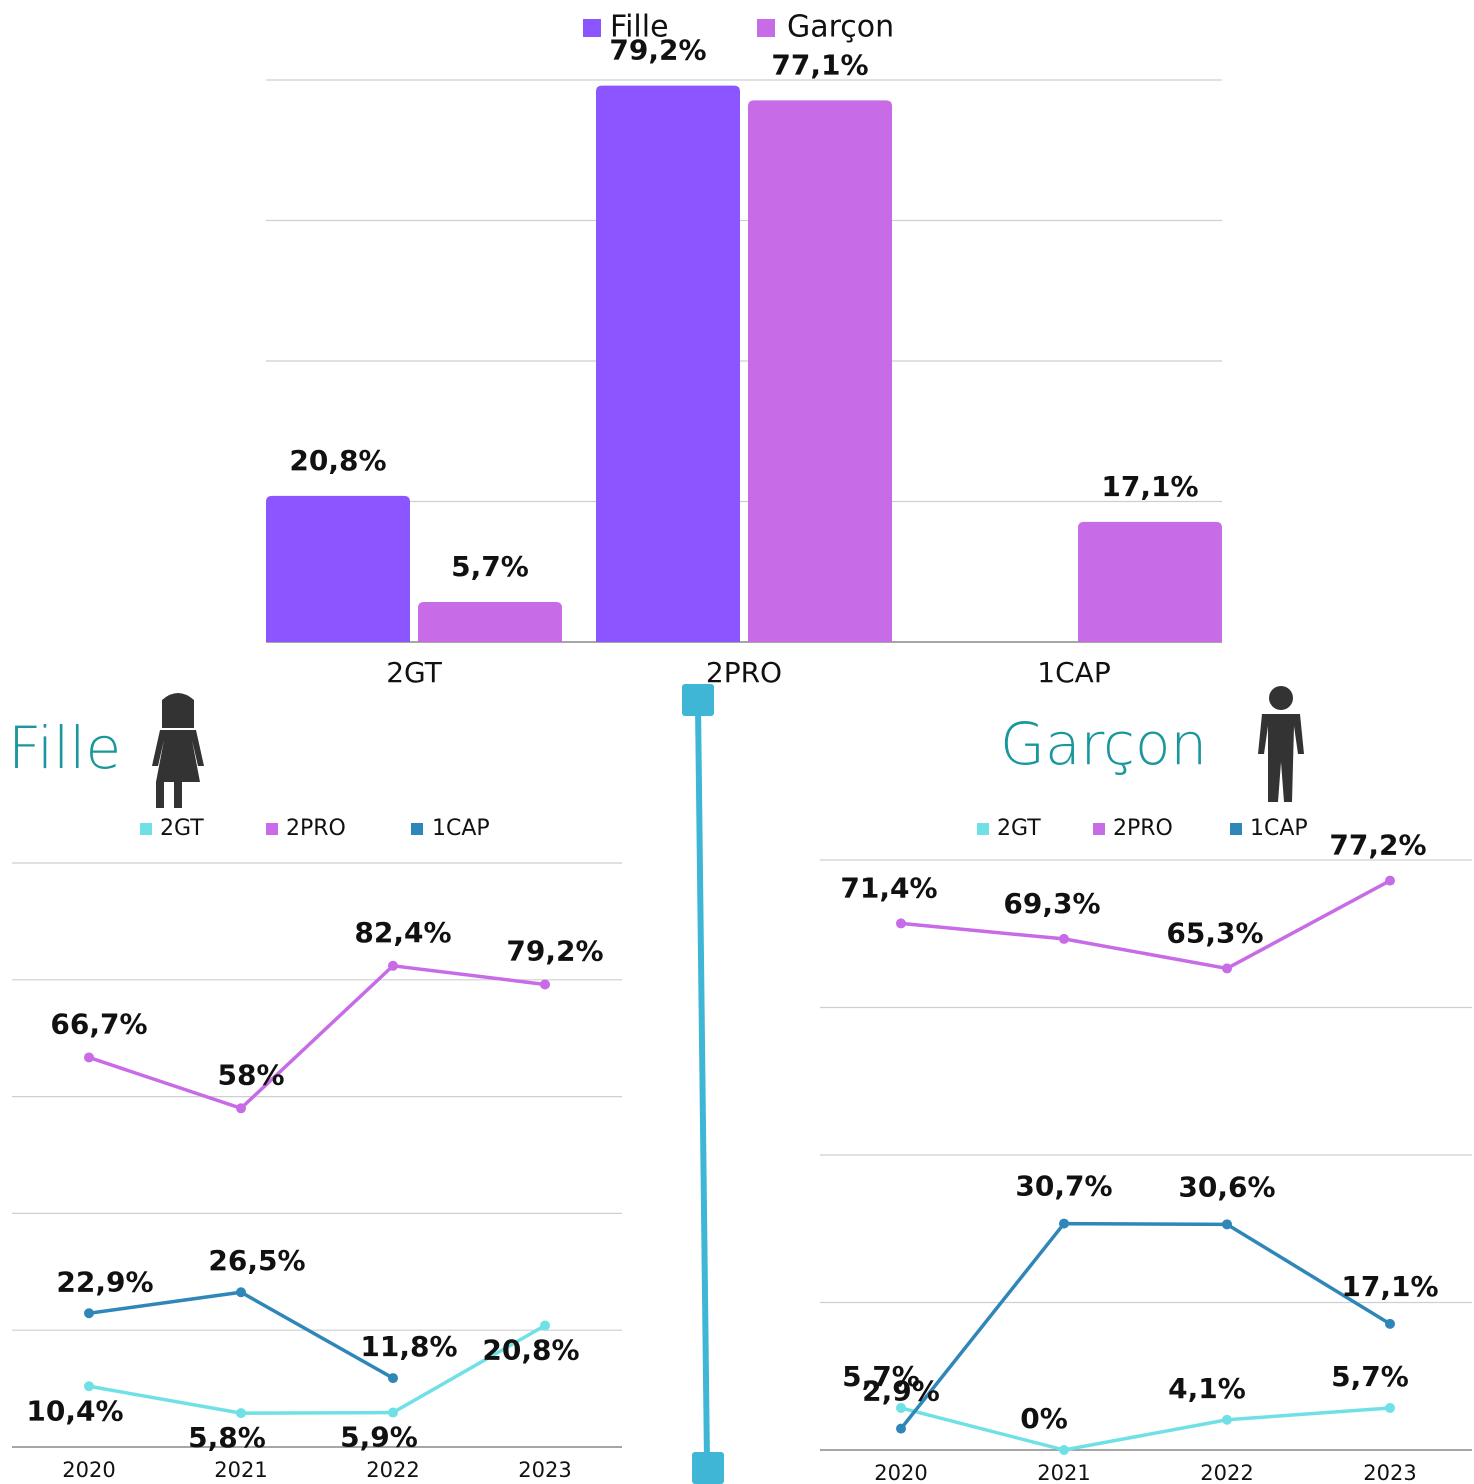 The width and height of the screenshot is (1474, 1484). Describe the element at coordinates (888, 887) in the screenshot. I see `data-label: 71,4%` at that location.